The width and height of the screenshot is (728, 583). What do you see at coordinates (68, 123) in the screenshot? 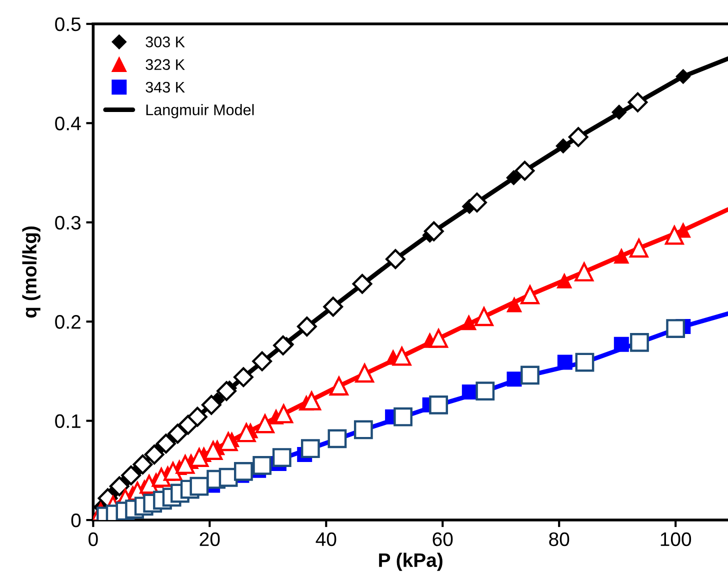
I see `y-tick-label: 0.4` at bounding box center [68, 123].